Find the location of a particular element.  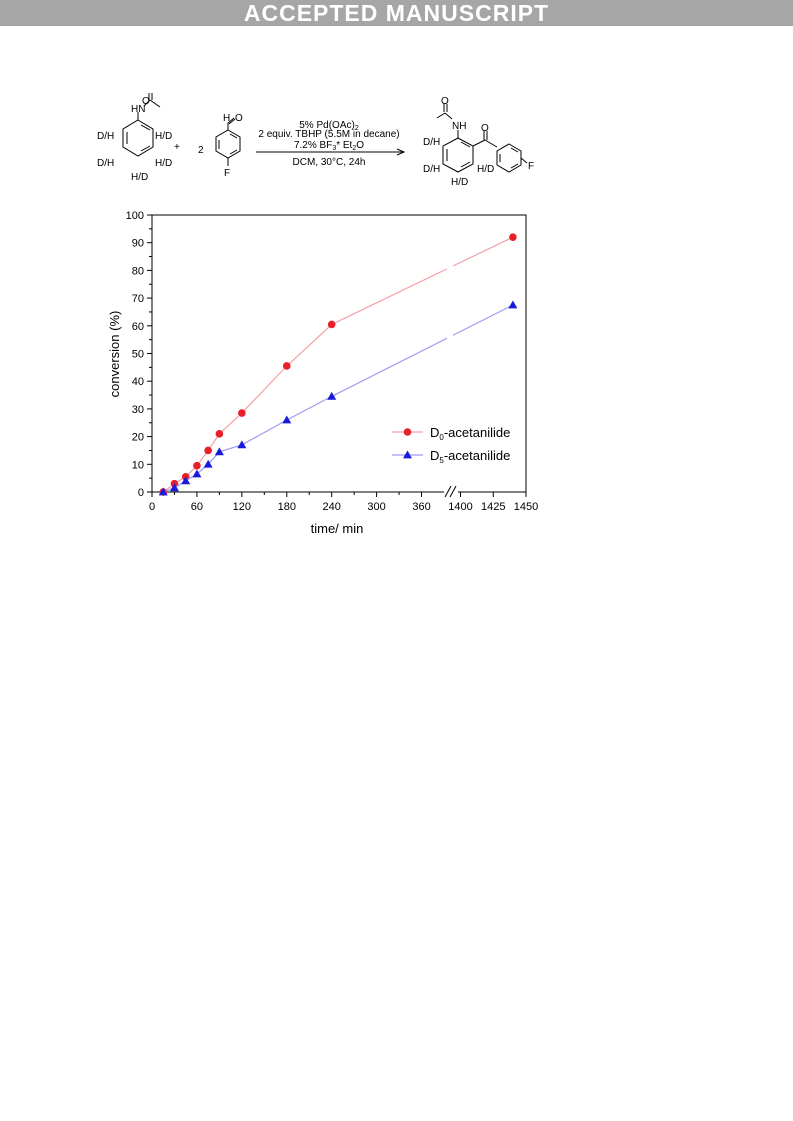

x-tick-label: 240 is located at coordinates (332, 507).